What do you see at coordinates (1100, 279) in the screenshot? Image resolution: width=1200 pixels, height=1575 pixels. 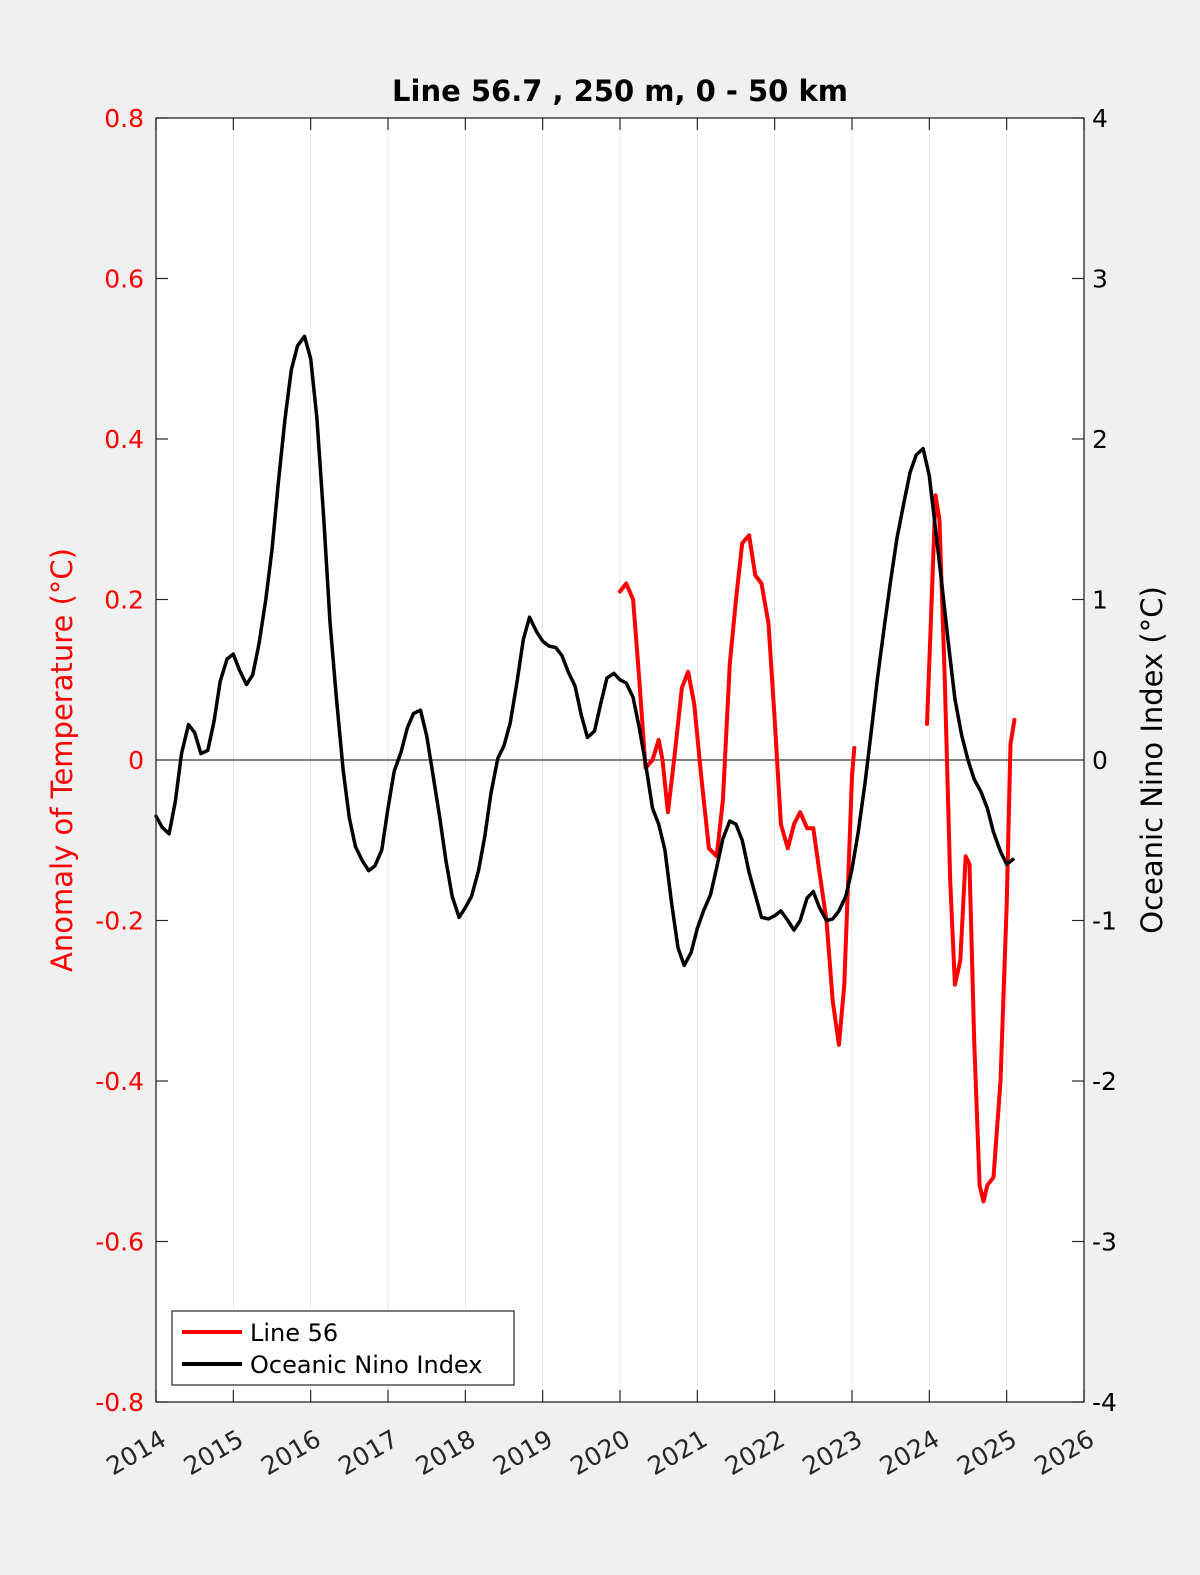 I see `y-right-tick-label-7: 3` at bounding box center [1100, 279].